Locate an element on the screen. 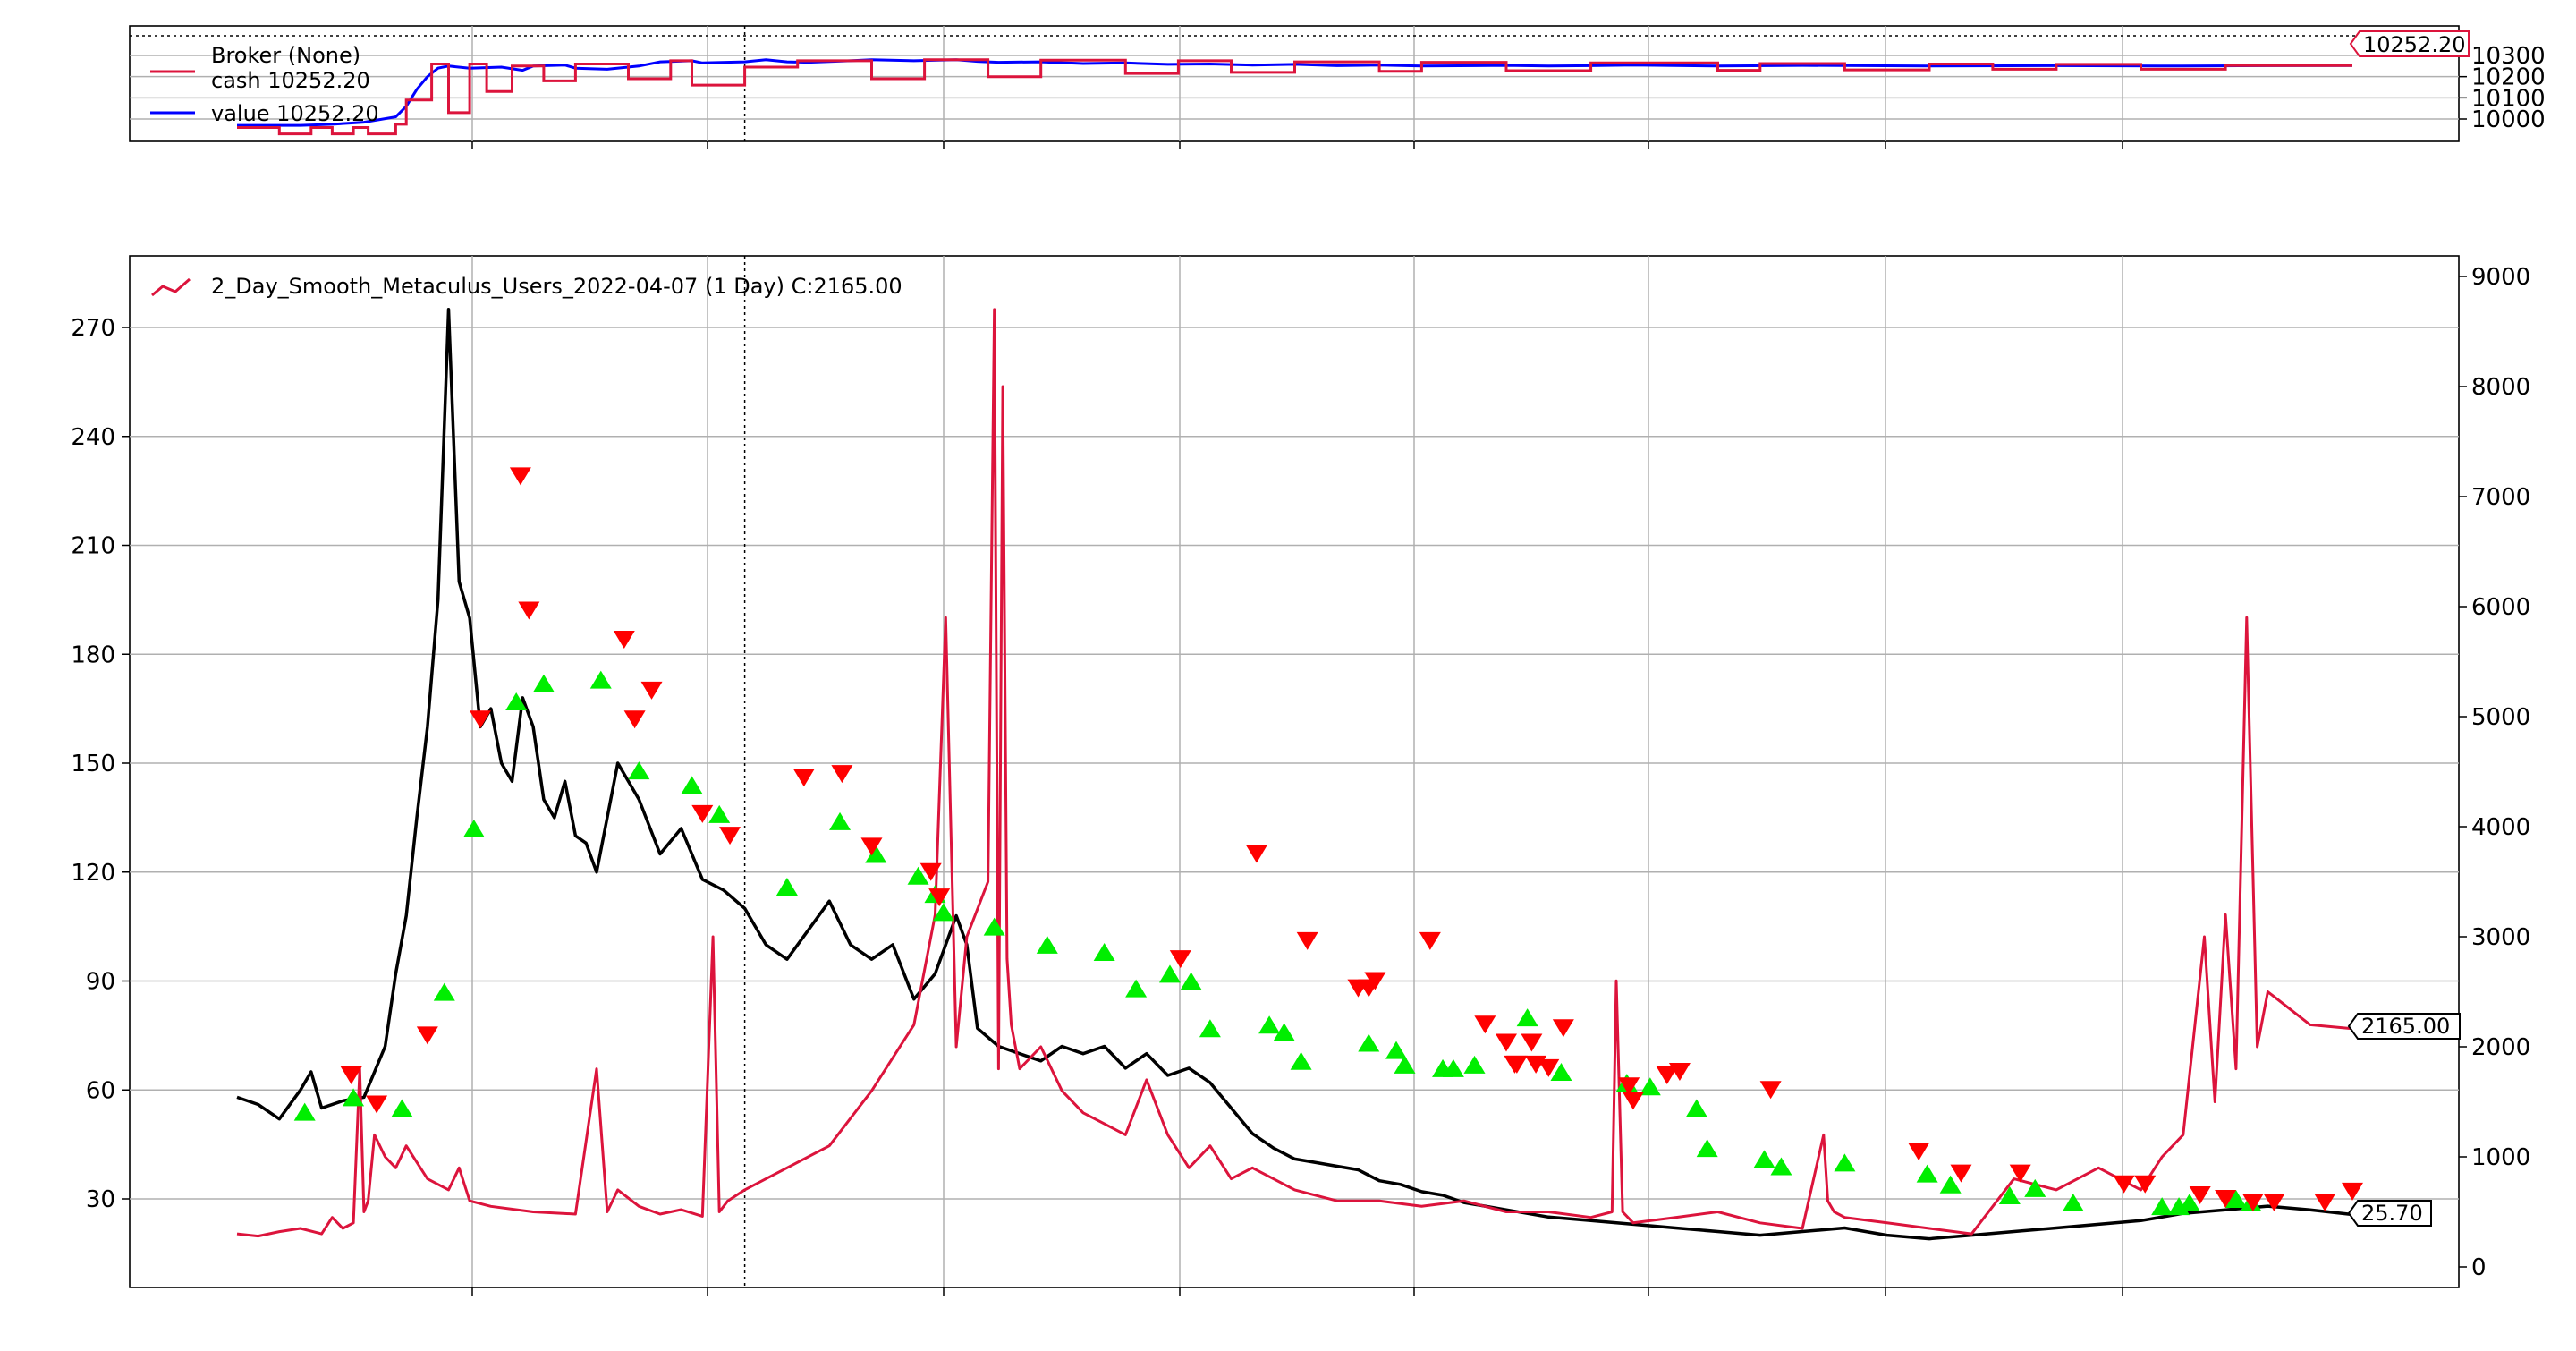 This screenshot has height=1351, width=2576. broker-ytick-label: 10300 is located at coordinates (2508, 57).